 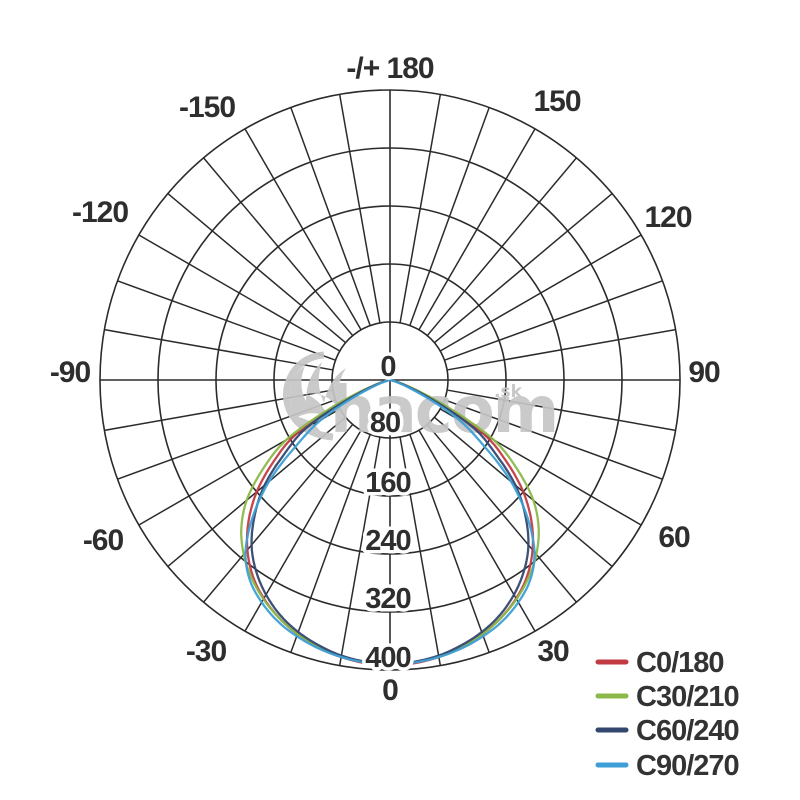 What do you see at coordinates (667, 217) in the screenshot?
I see `angle-label-120: 120` at bounding box center [667, 217].